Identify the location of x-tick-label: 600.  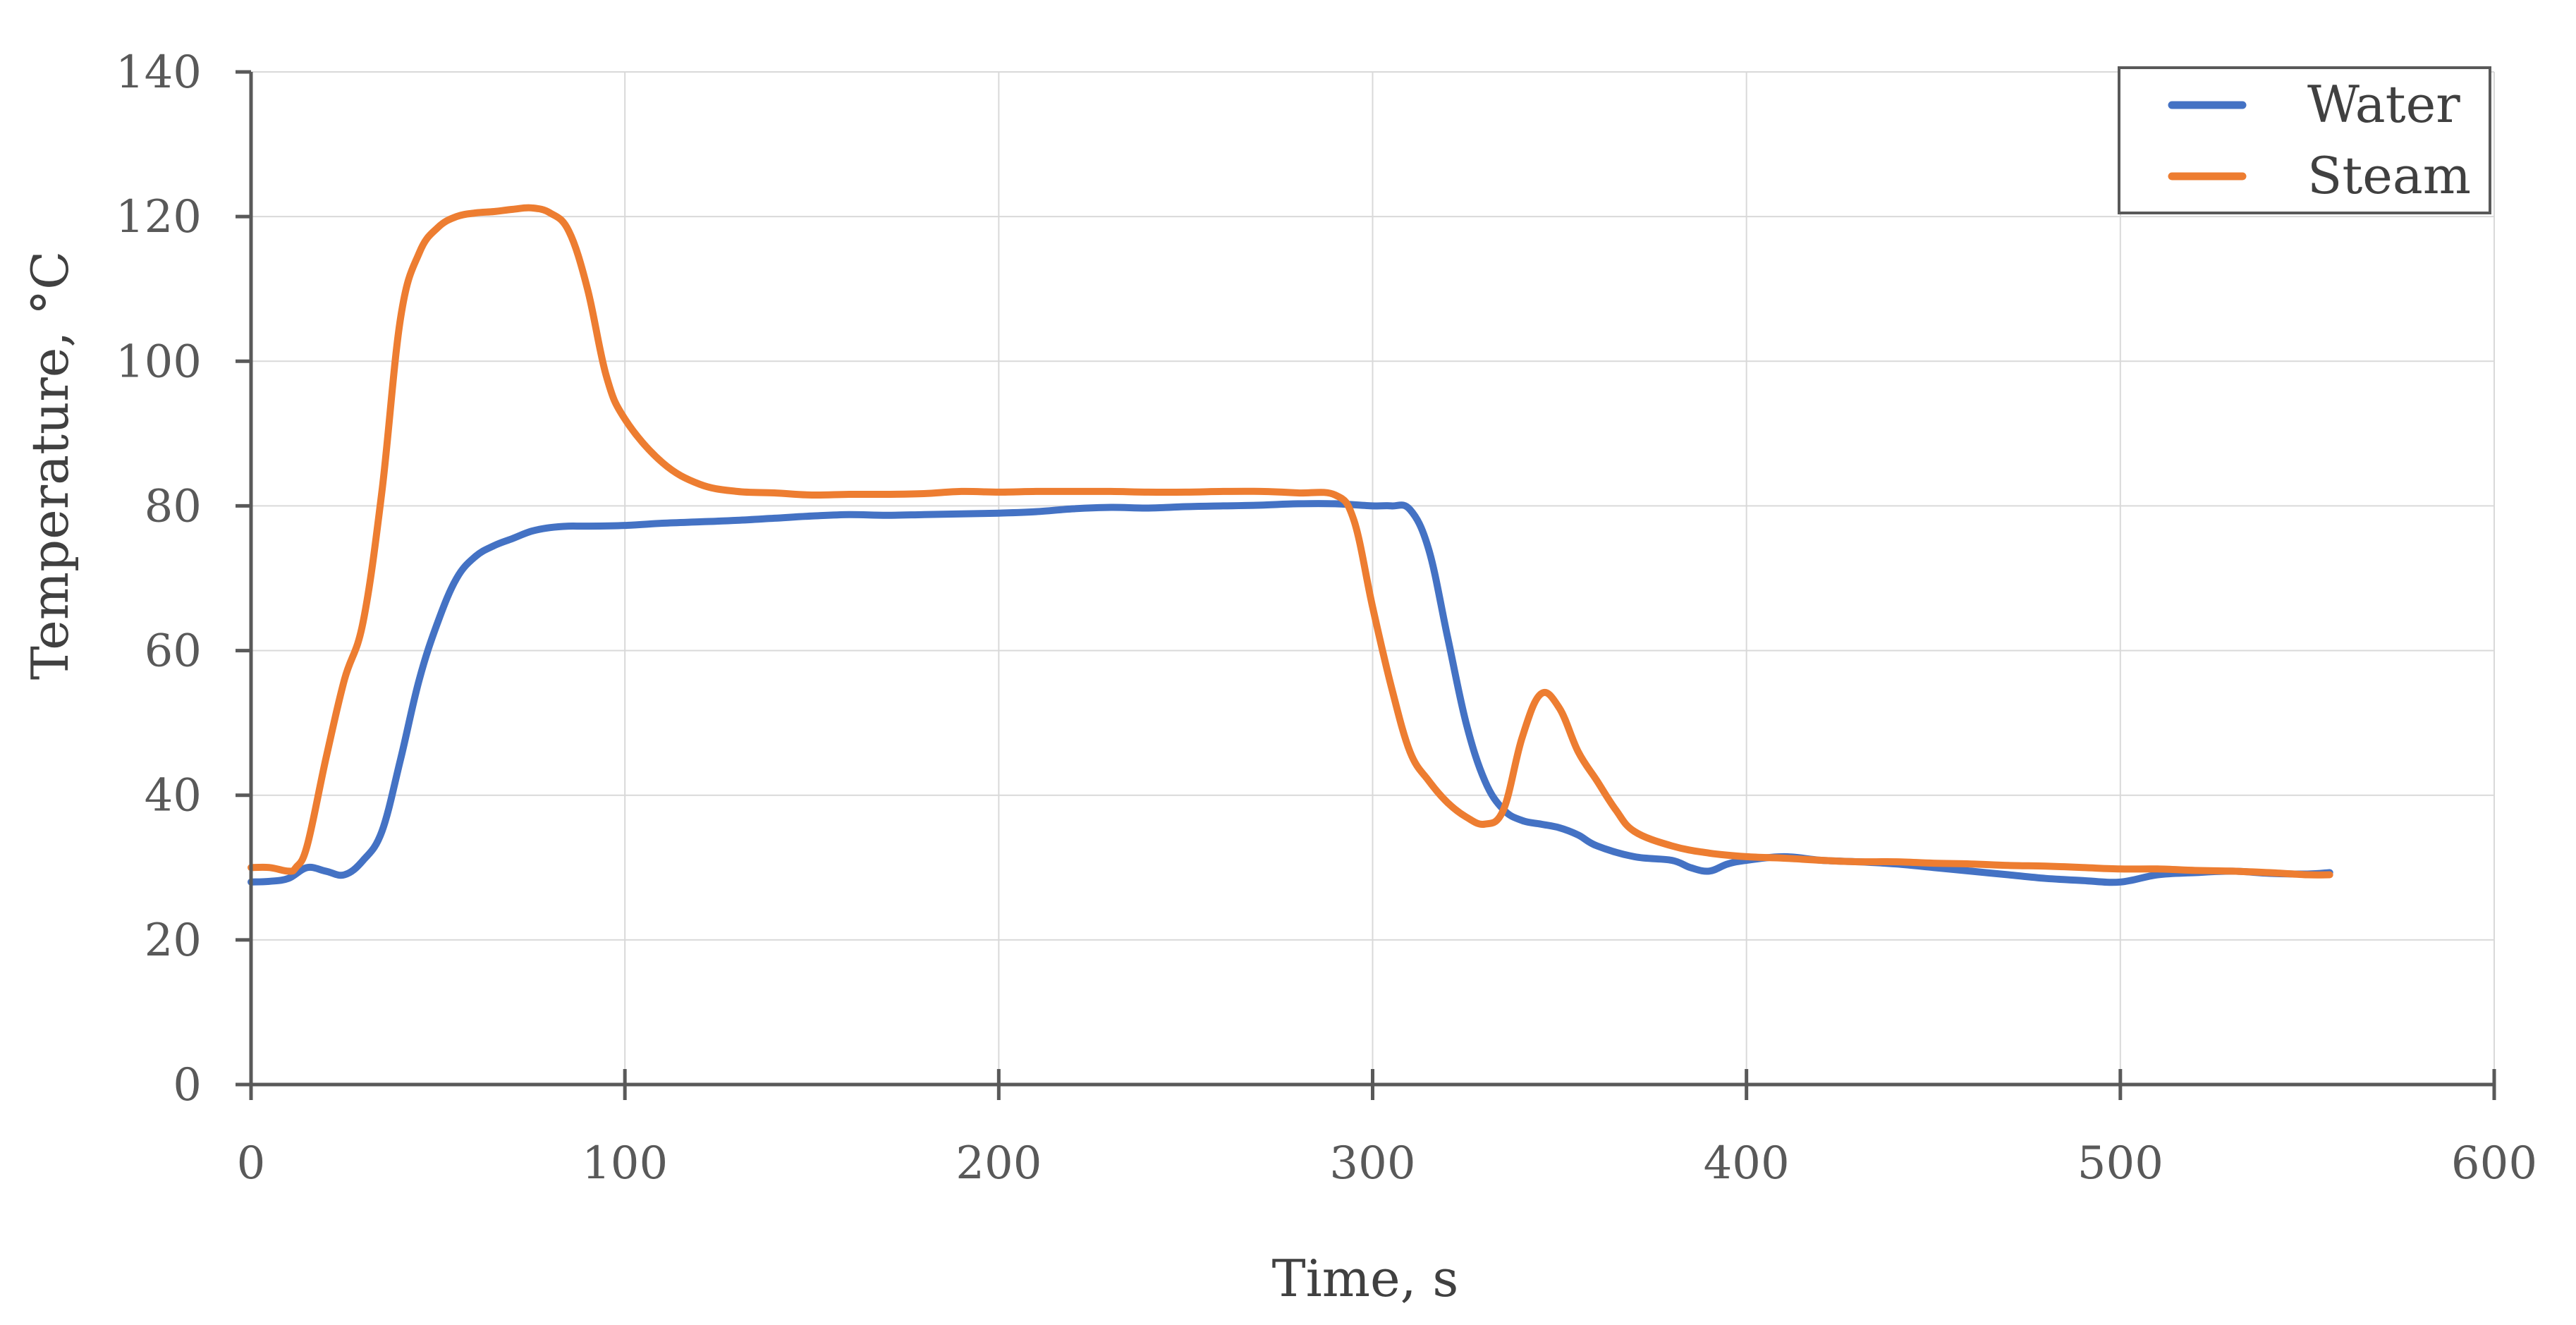
(2494, 1163).